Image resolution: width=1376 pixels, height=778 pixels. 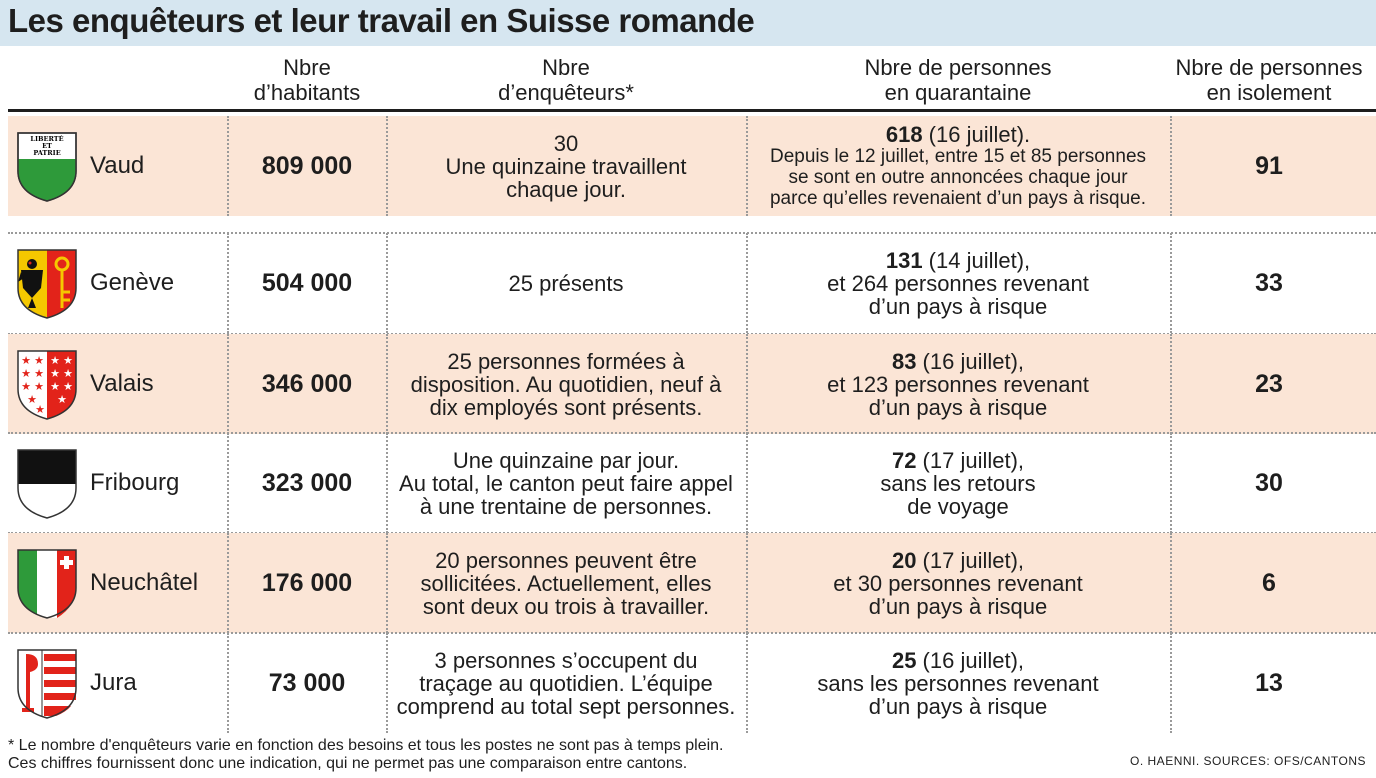 I want to click on enqueteurs-cell: 25 présents, so click(x=566, y=283).